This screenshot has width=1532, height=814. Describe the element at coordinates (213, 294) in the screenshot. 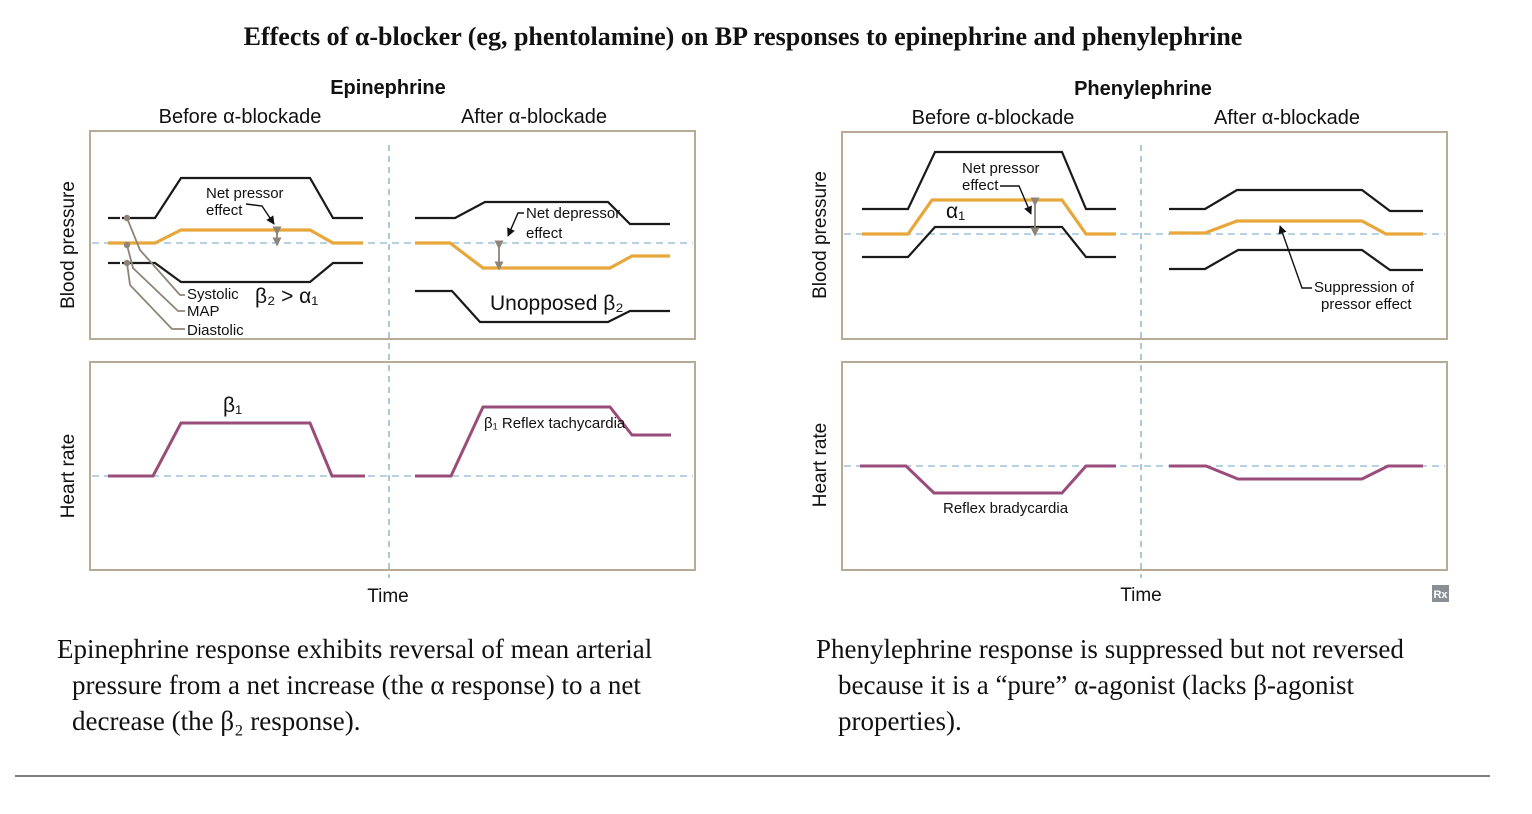

I see `legend-systolic: Systolic` at that location.